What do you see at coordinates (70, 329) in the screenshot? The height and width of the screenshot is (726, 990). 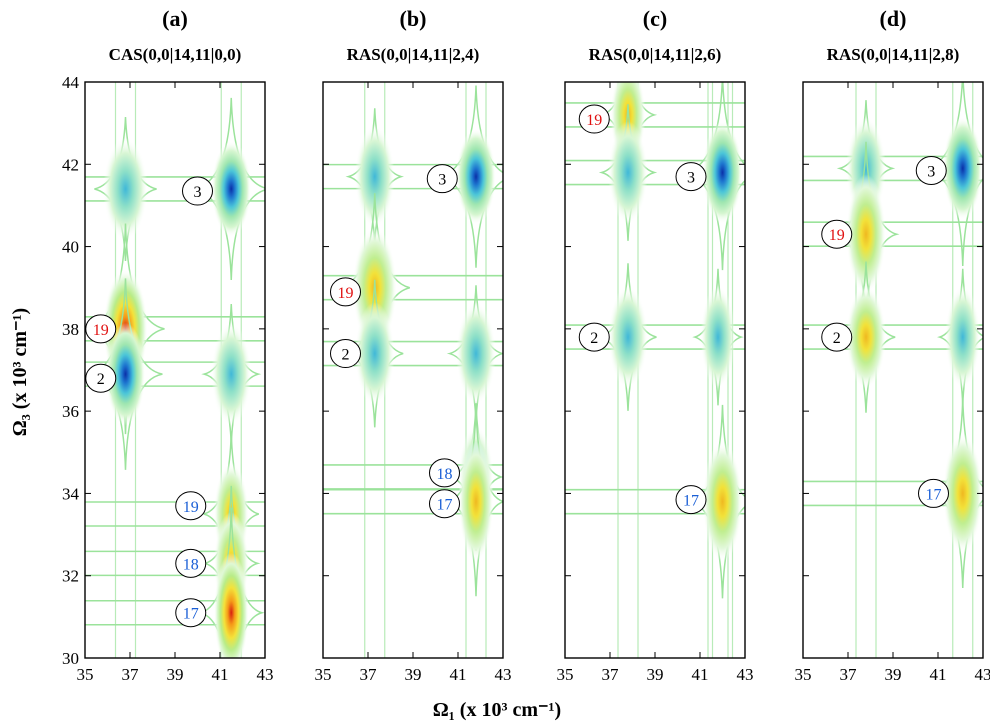 I see `y-tick-label: 38` at bounding box center [70, 329].